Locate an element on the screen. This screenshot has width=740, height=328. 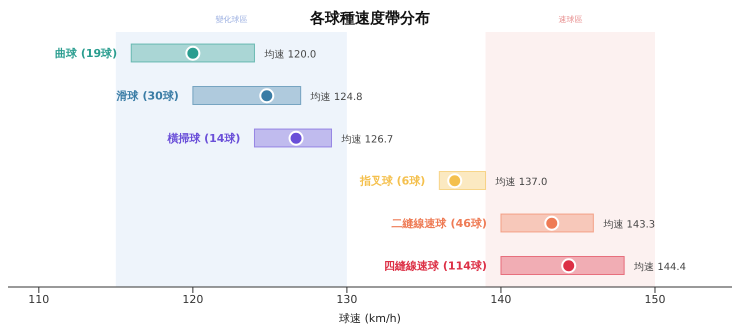
band-label: 速球區 is located at coordinates (570, 19).